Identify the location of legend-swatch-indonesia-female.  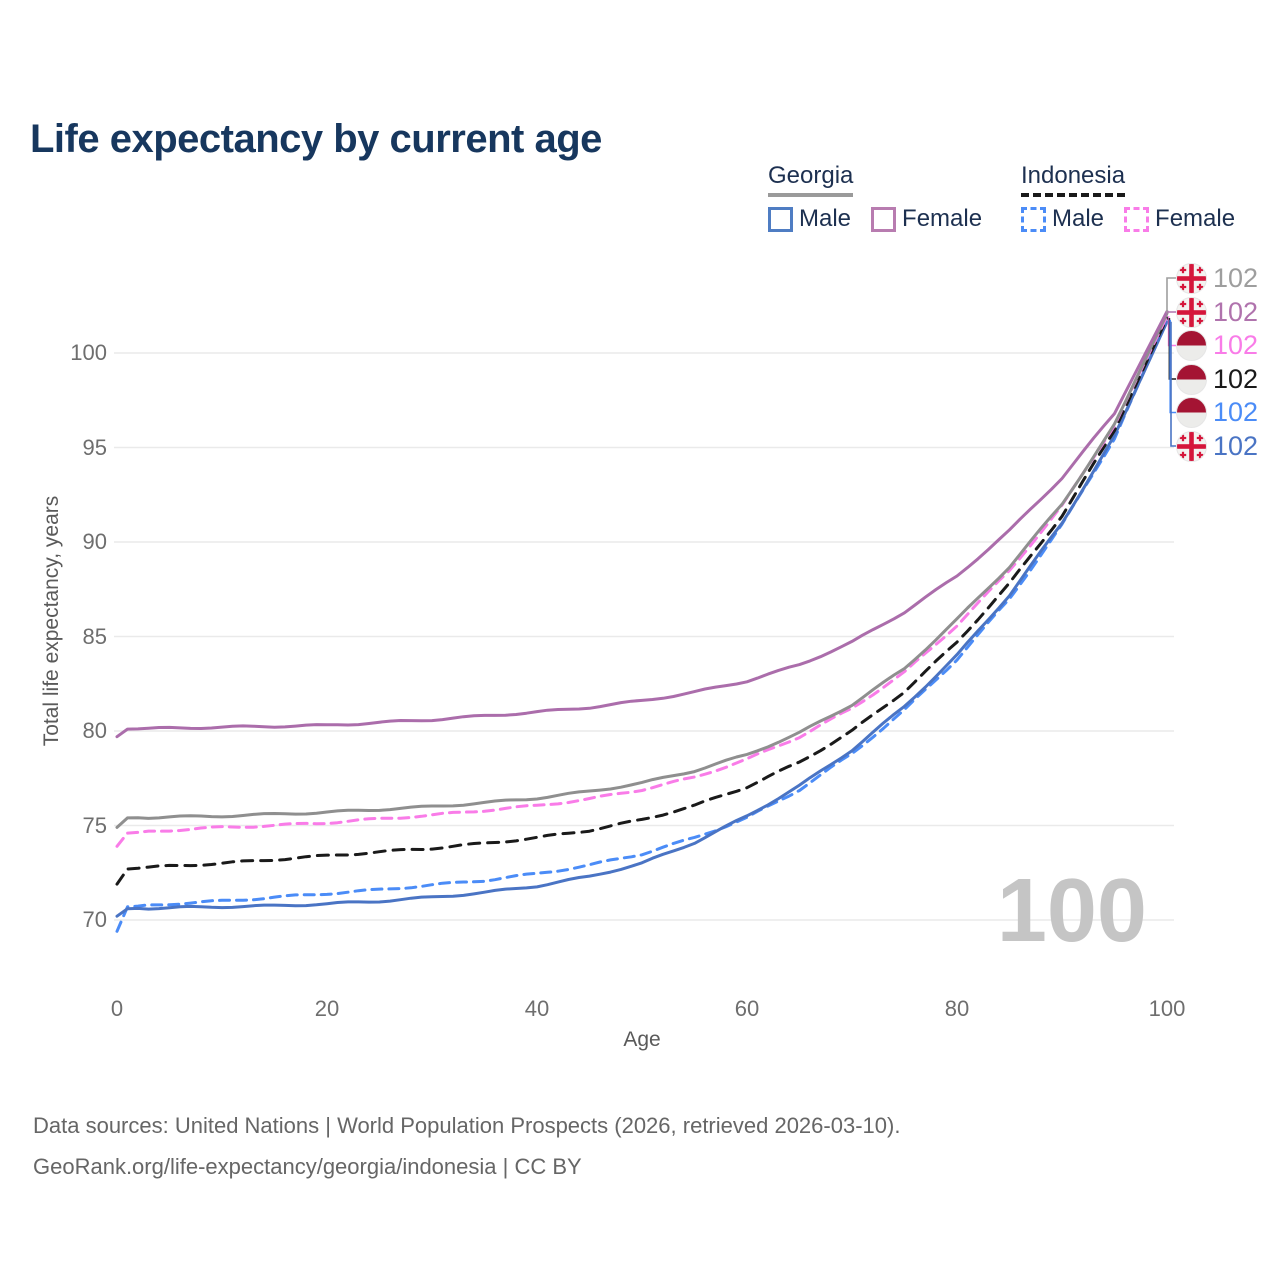
(1137, 219).